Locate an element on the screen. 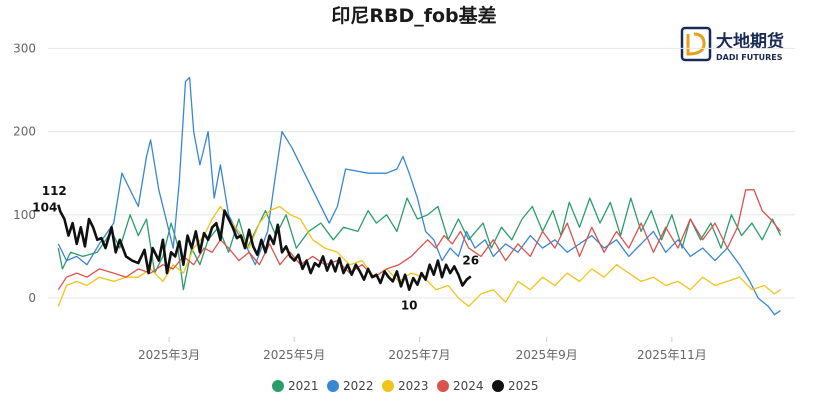 This screenshot has width=829, height=414. x-tick-label: 2025年11月 is located at coordinates (672, 355).